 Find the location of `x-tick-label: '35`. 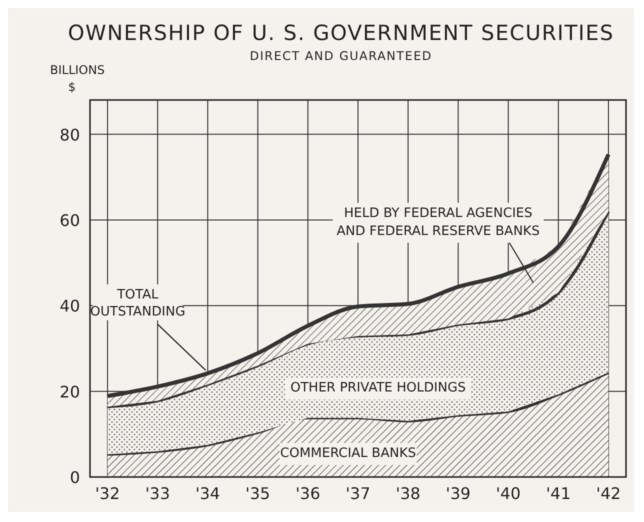

x-tick-label: '35 is located at coordinates (257, 493).